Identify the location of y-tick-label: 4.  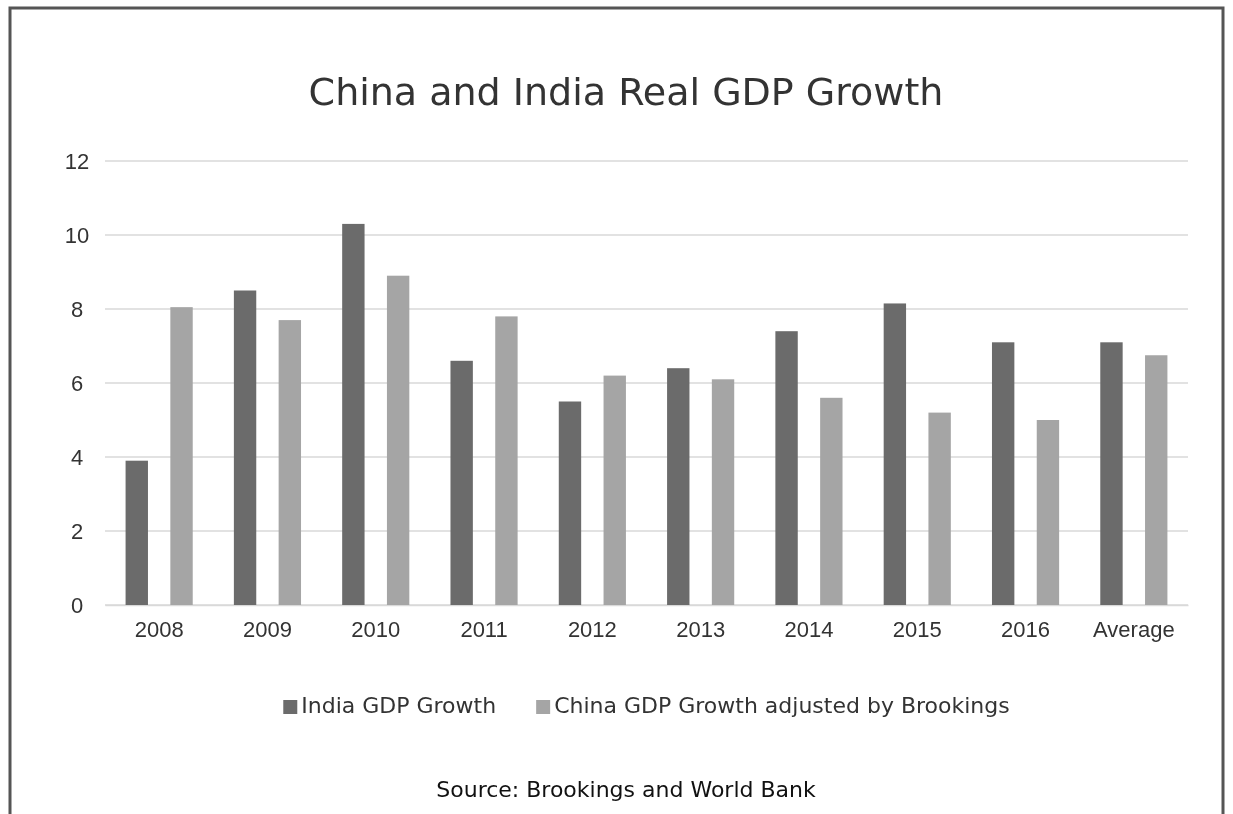
(77, 457).